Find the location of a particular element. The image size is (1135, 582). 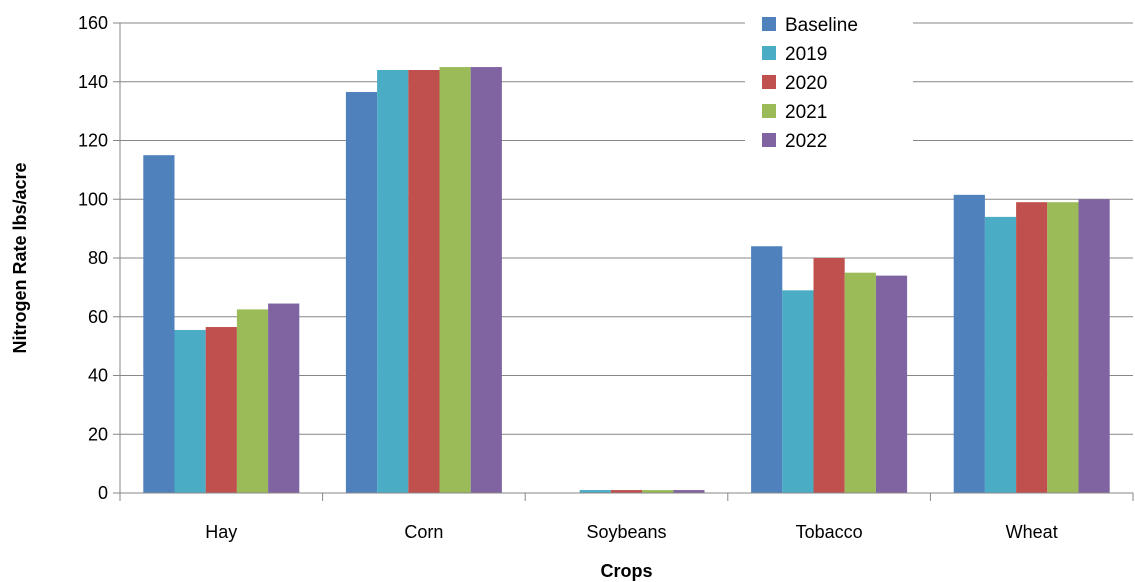

bar-hay-2019 is located at coordinates (190, 411).